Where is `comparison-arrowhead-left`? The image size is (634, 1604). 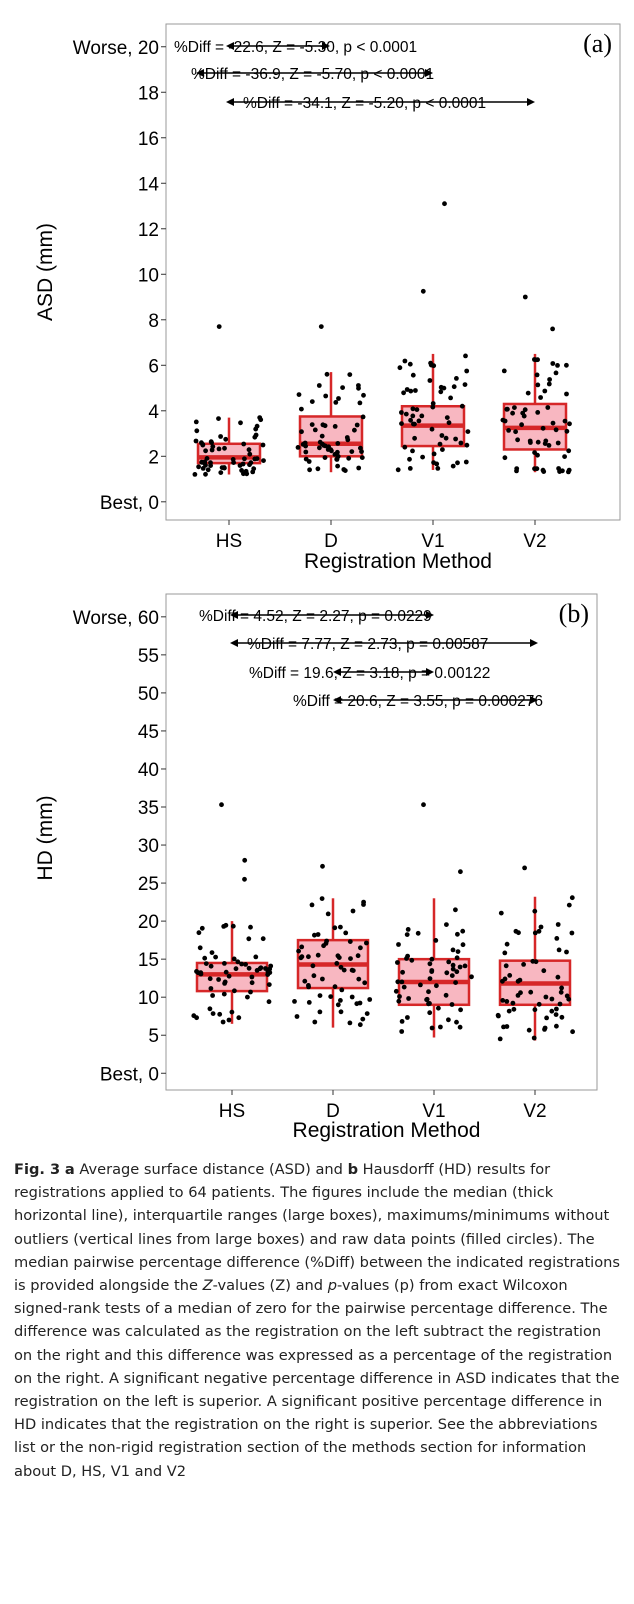 comparison-arrowhead-left is located at coordinates (230, 102).